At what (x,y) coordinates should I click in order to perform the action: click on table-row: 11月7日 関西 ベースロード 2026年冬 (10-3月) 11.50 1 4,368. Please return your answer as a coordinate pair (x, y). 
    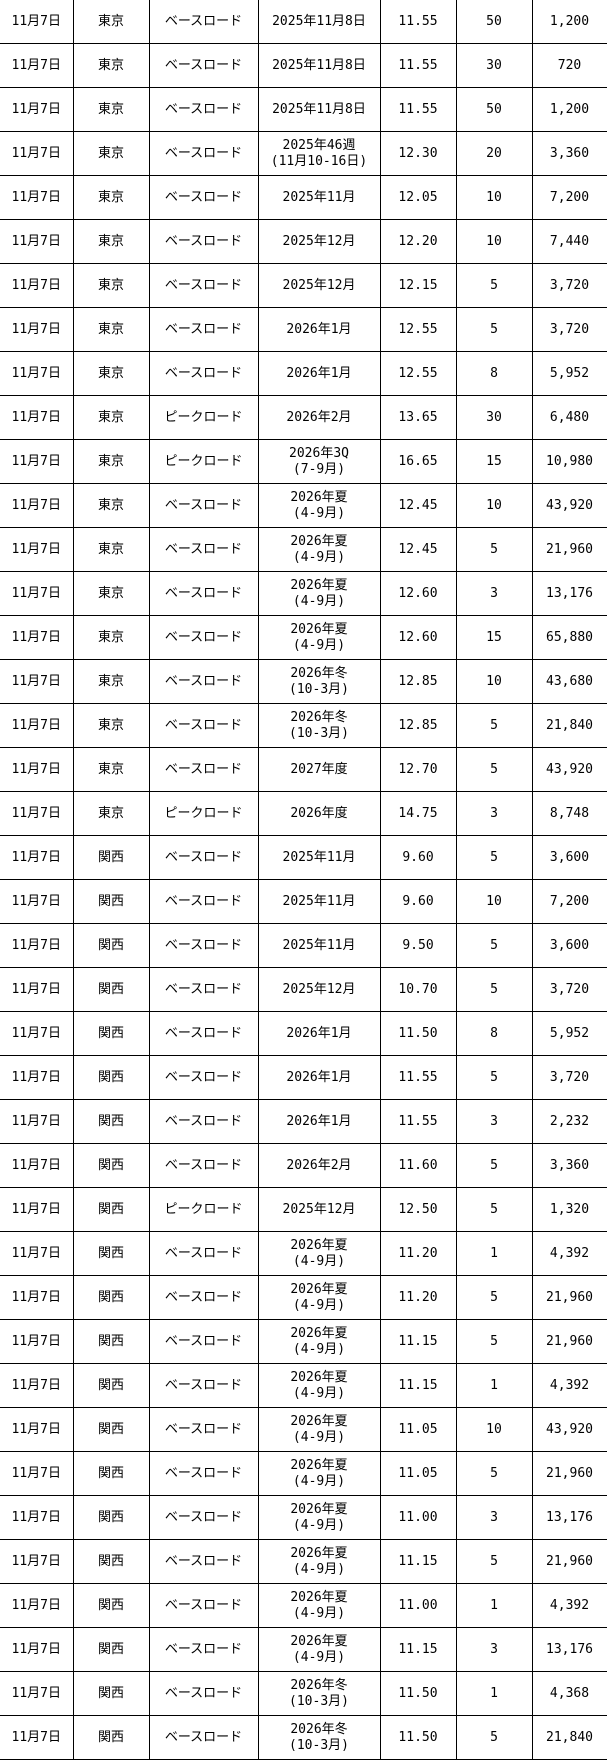
    Looking at the image, I should click on (303, 1693).